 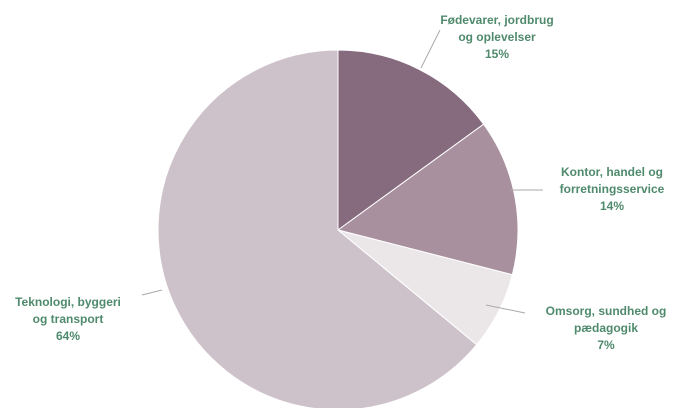 What do you see at coordinates (612, 172) in the screenshot?
I see `slice-category-label-2-line-1: Kontor, handel og` at bounding box center [612, 172].